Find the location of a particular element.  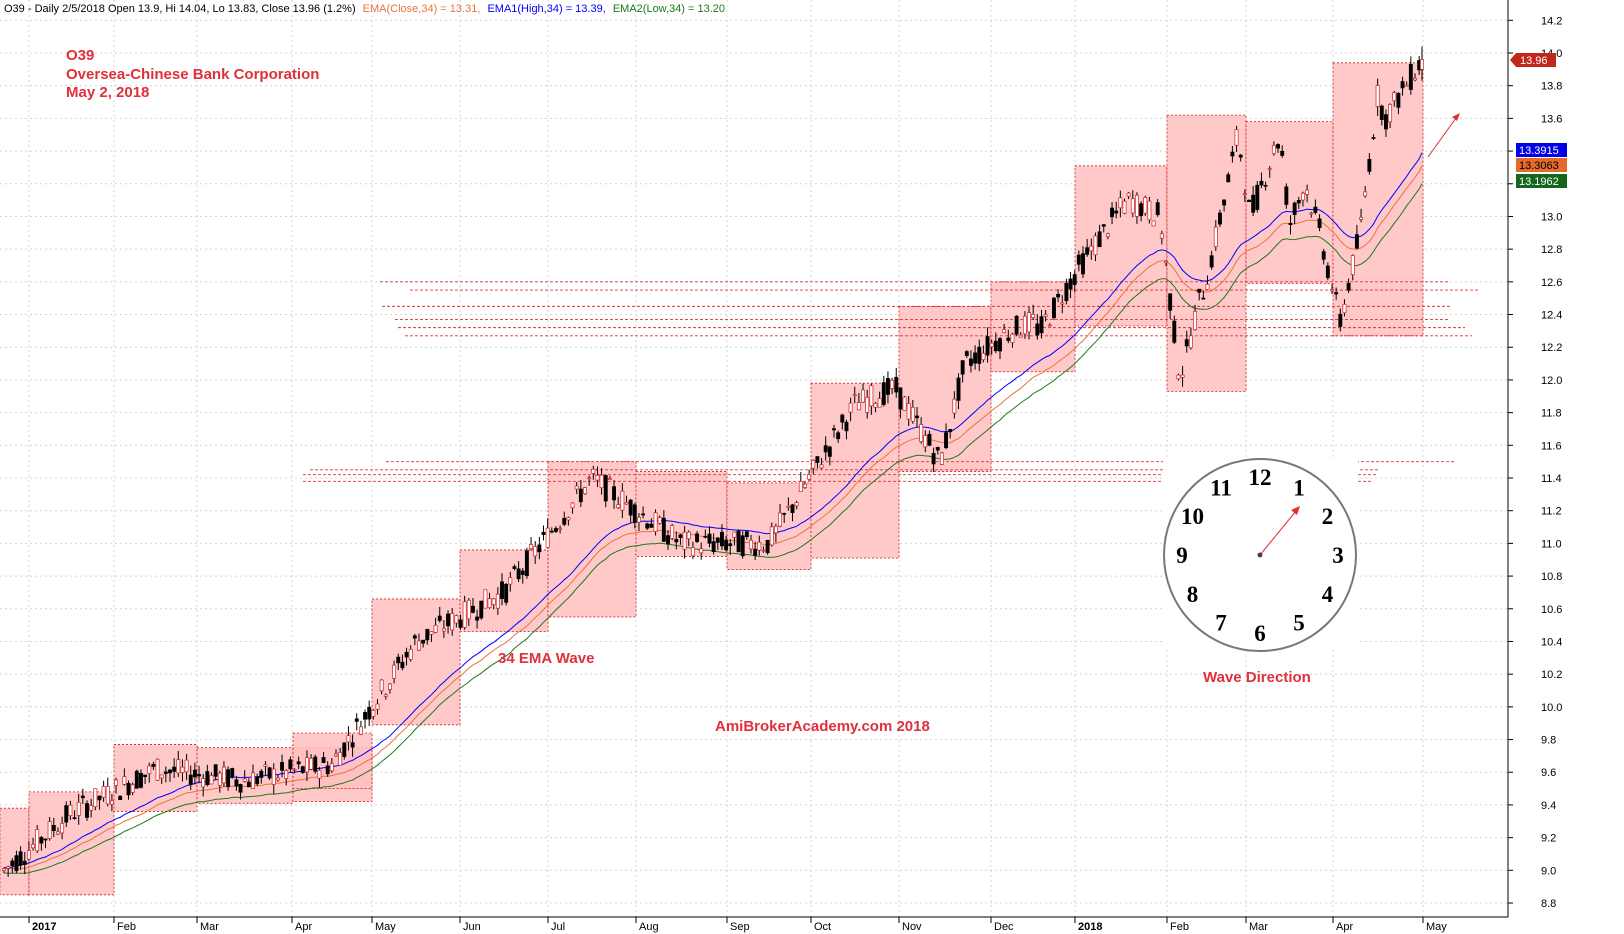

clock-number: 8 is located at coordinates (1193, 594).